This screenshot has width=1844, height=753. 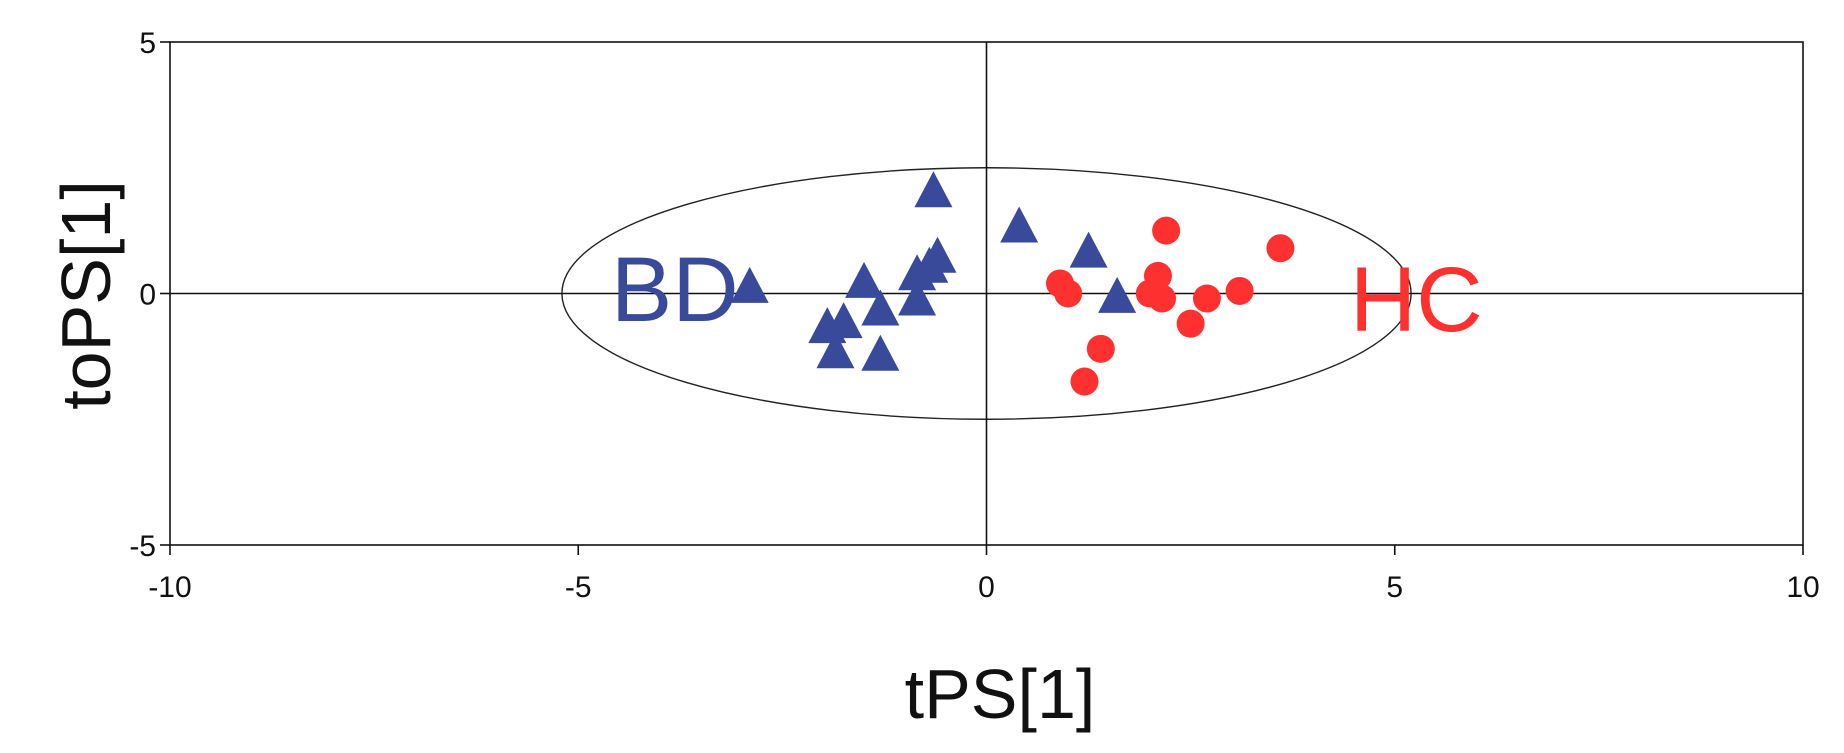 What do you see at coordinates (86, 295) in the screenshot?
I see `y-axis-title: toPS[1]` at bounding box center [86, 295].